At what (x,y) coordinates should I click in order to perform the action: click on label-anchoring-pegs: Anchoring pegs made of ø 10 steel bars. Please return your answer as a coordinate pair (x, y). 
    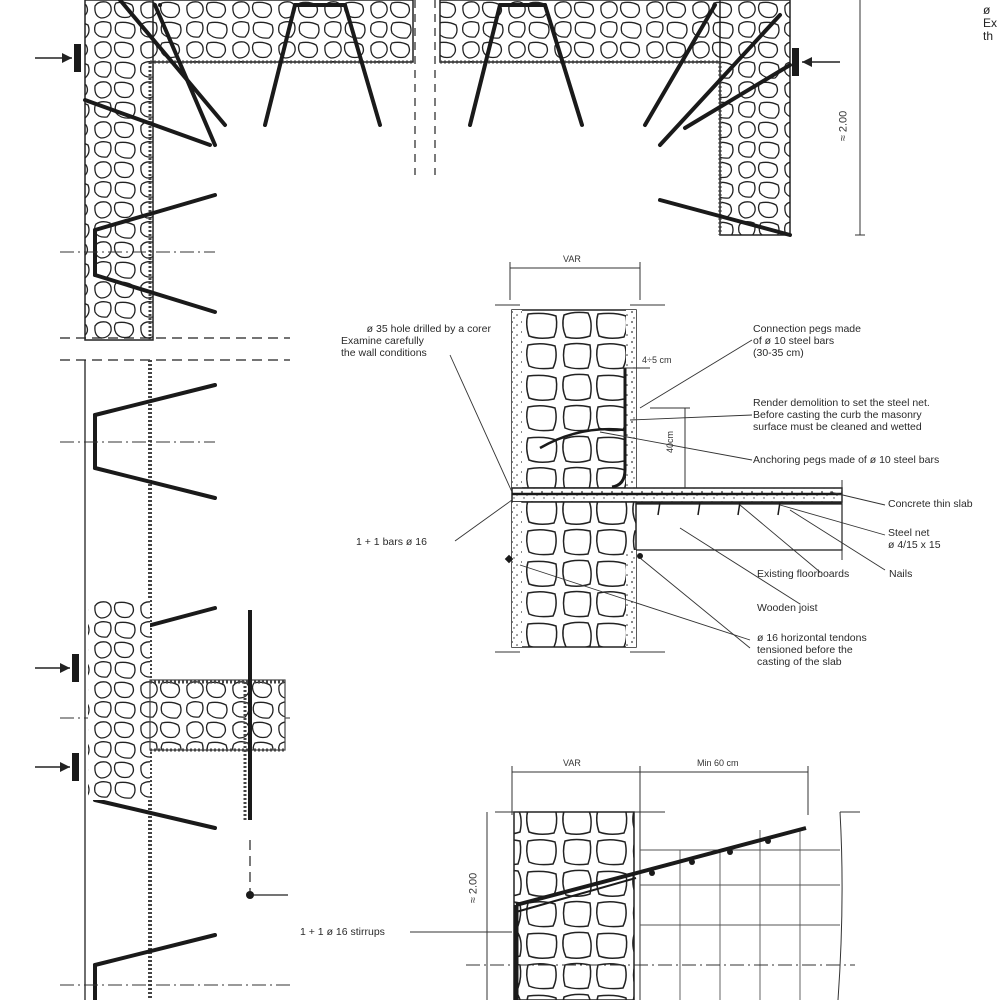
    Looking at the image, I should click on (846, 460).